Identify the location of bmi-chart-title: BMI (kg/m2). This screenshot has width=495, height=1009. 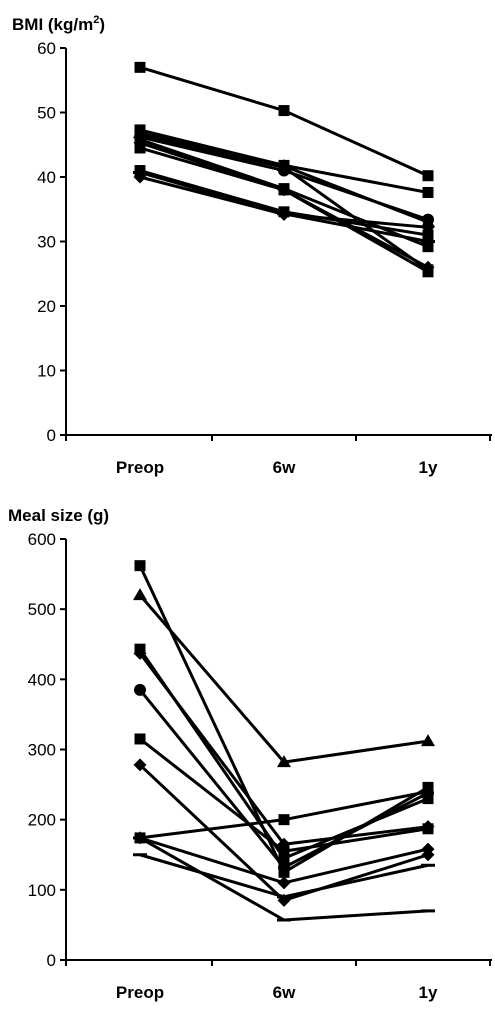
(58, 24).